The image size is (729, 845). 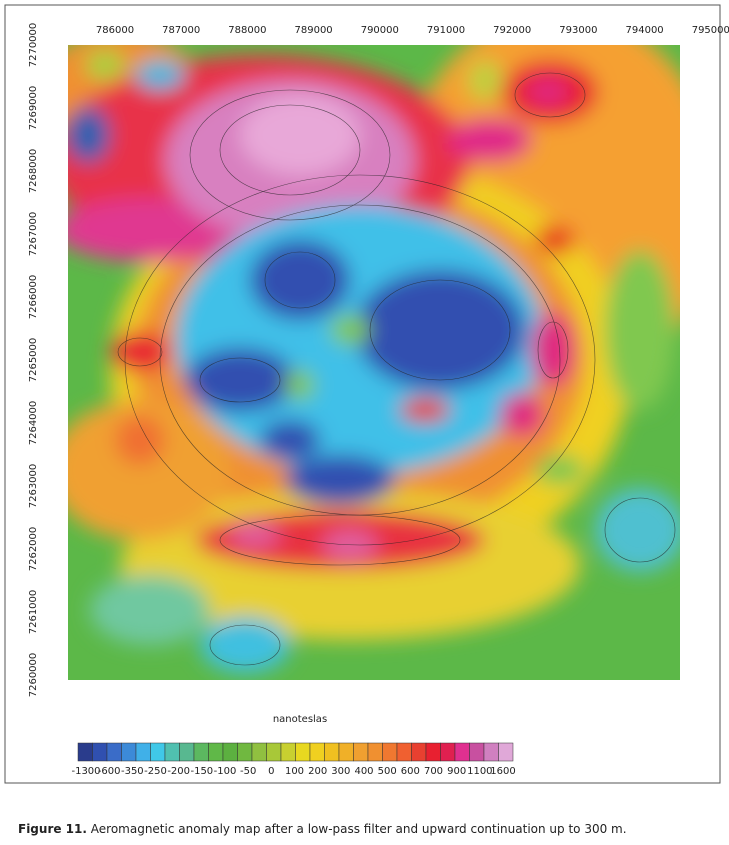 I want to click on colorbar-label: 700, so click(x=433, y=771).